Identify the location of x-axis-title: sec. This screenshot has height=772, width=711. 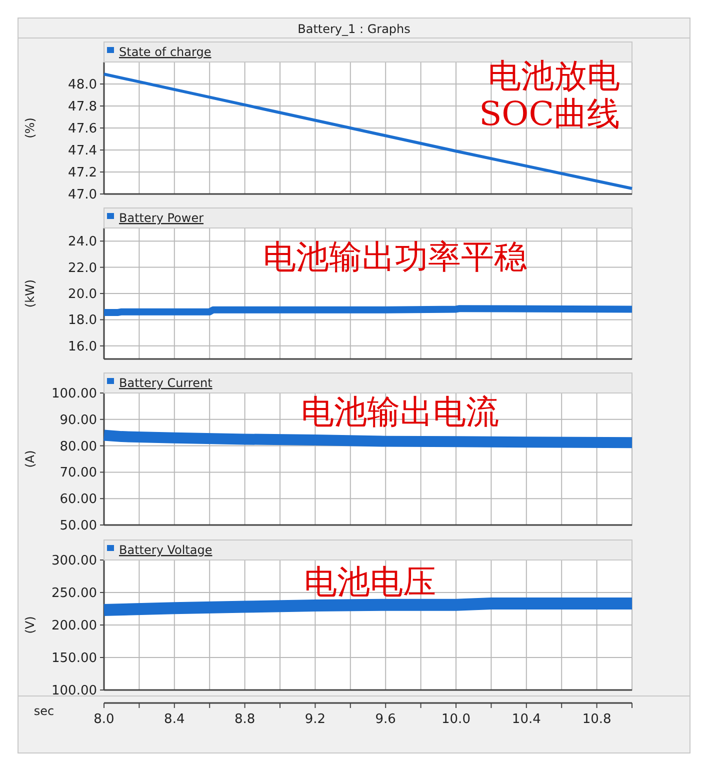
(44, 711).